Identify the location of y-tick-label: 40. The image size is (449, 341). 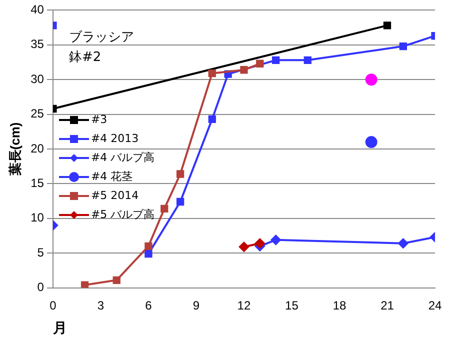
(37, 9).